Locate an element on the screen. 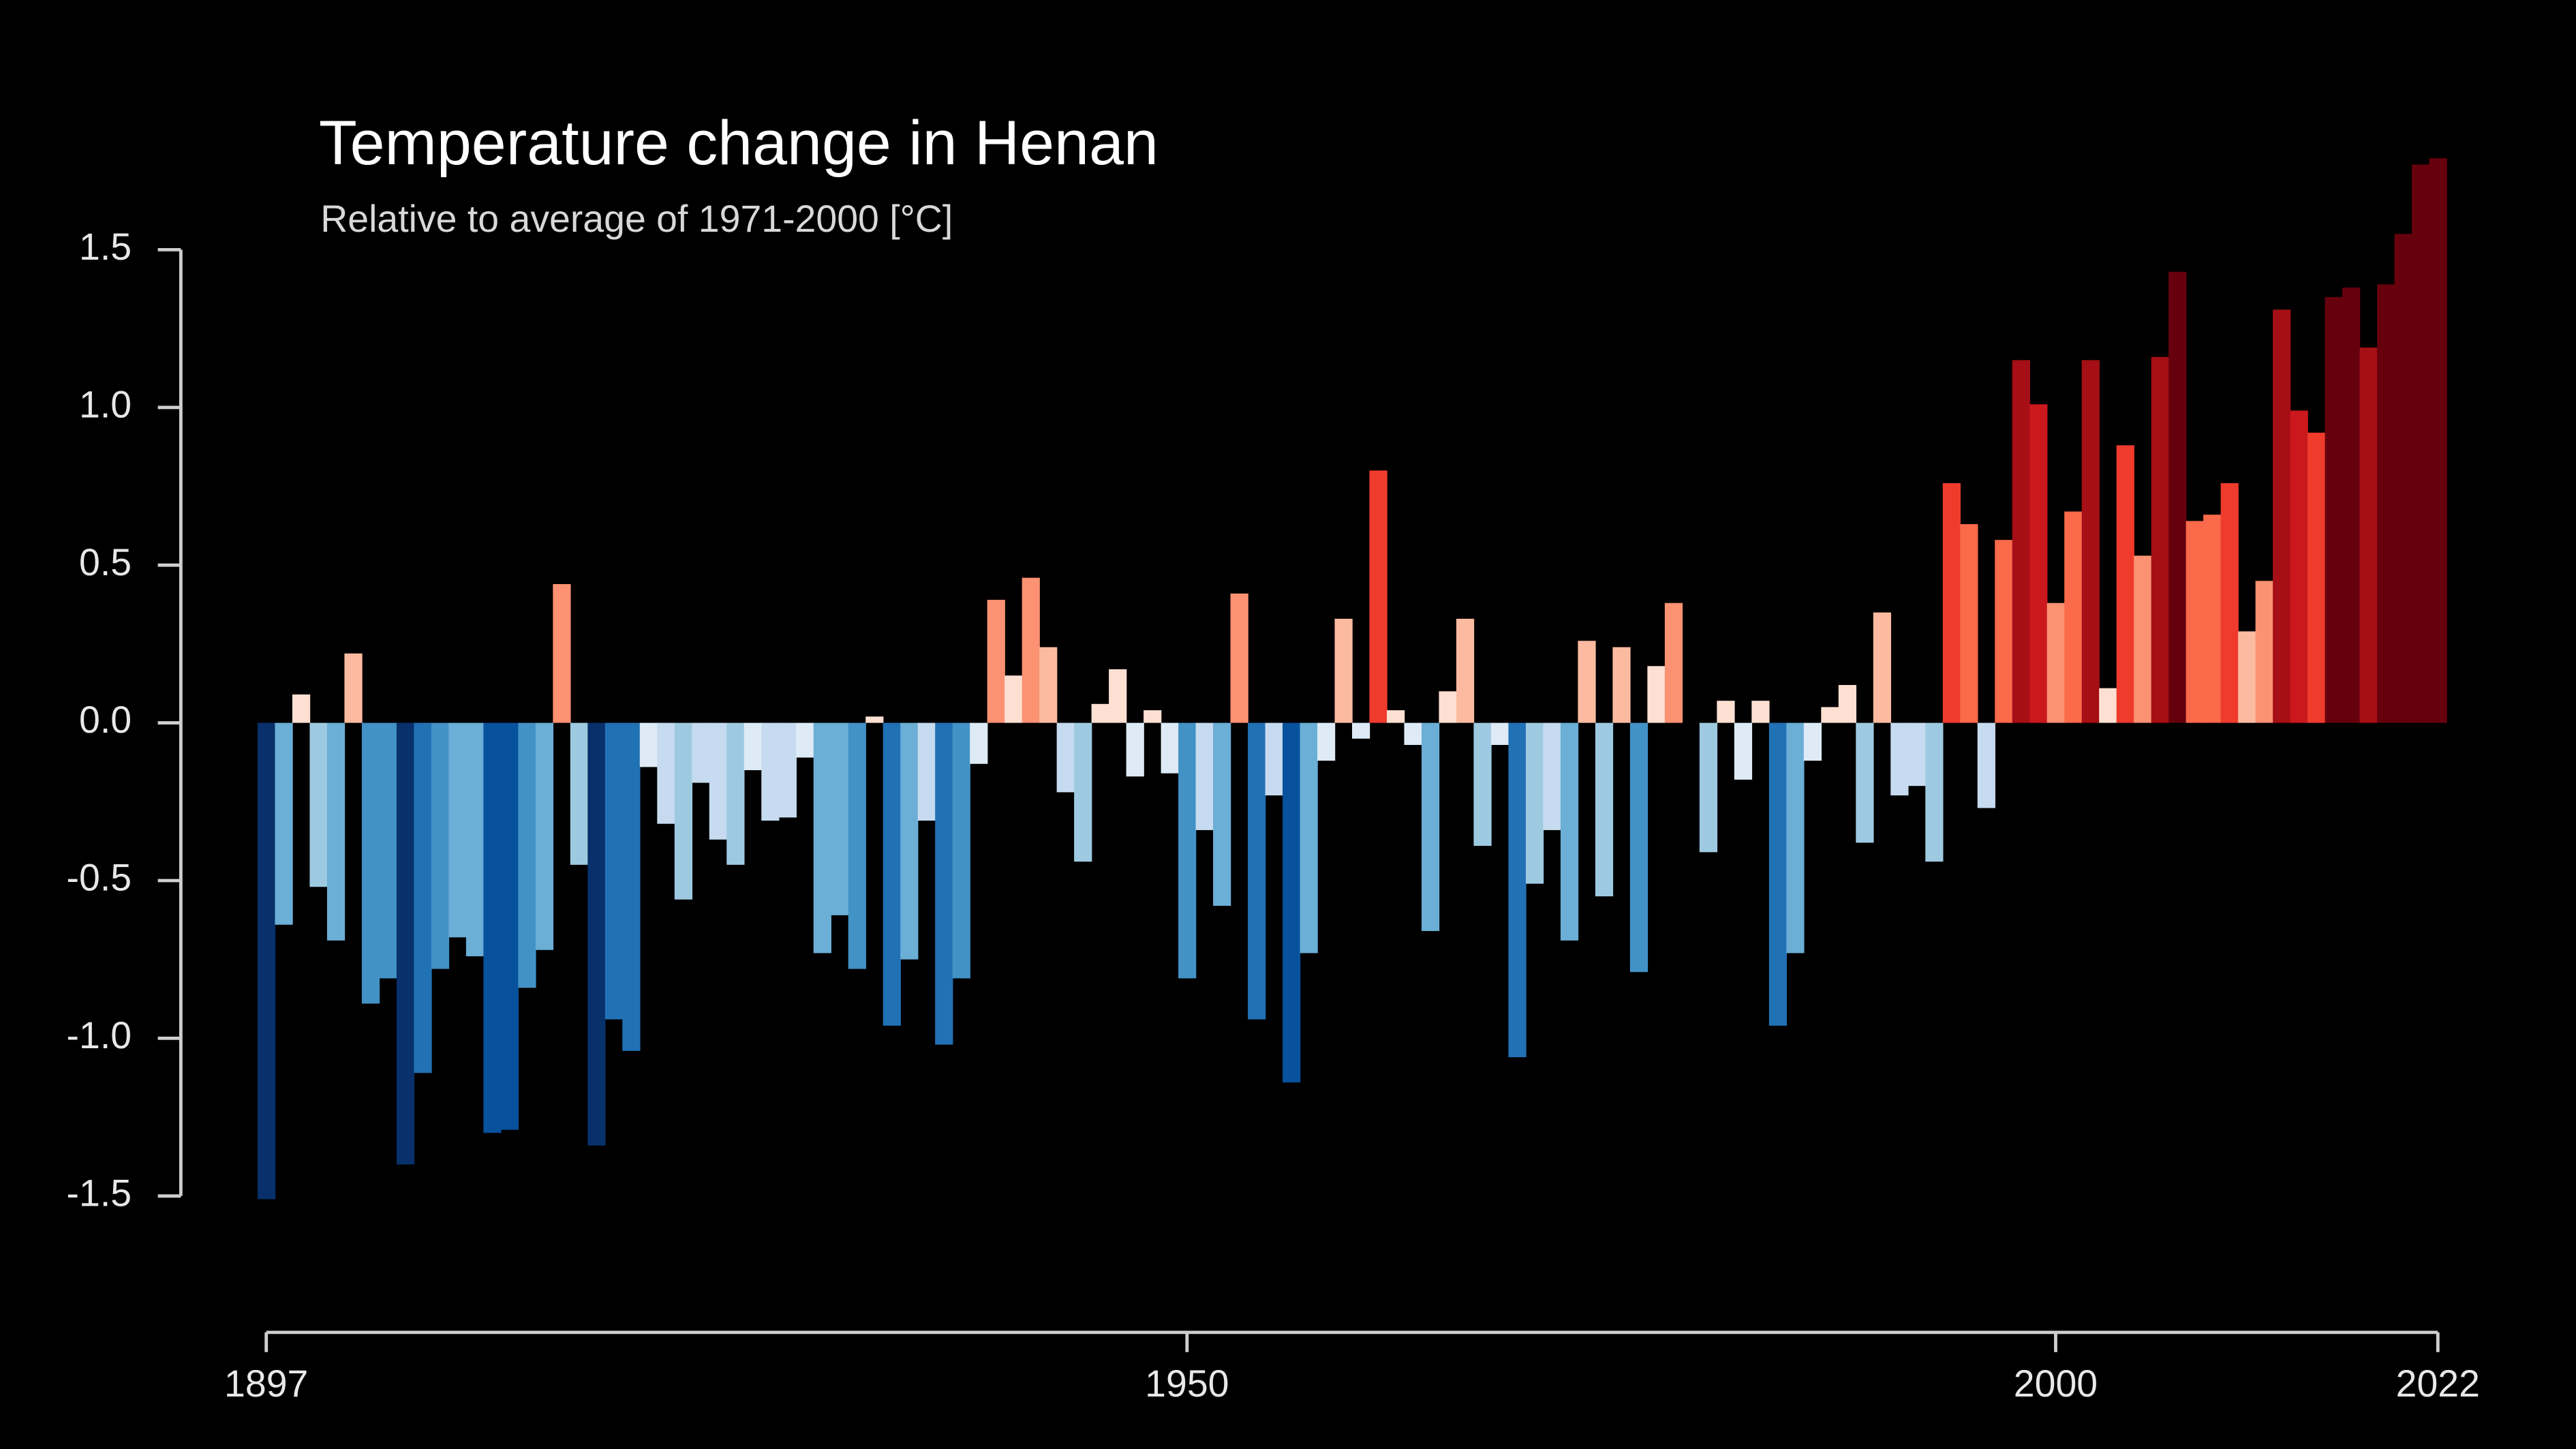 This screenshot has height=1449, width=2576. y-tick-label: -1.5 is located at coordinates (100, 1193).